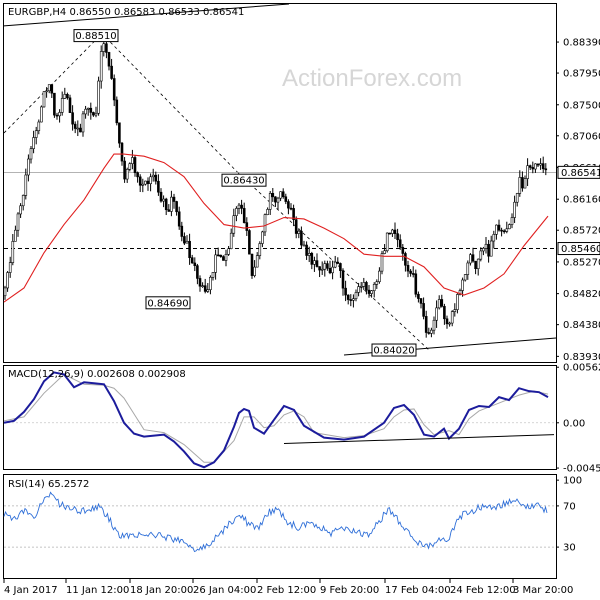 This screenshot has width=600, height=600. Describe the element at coordinates (578, 172) in the screenshot. I see `current-price-label-box` at that location.